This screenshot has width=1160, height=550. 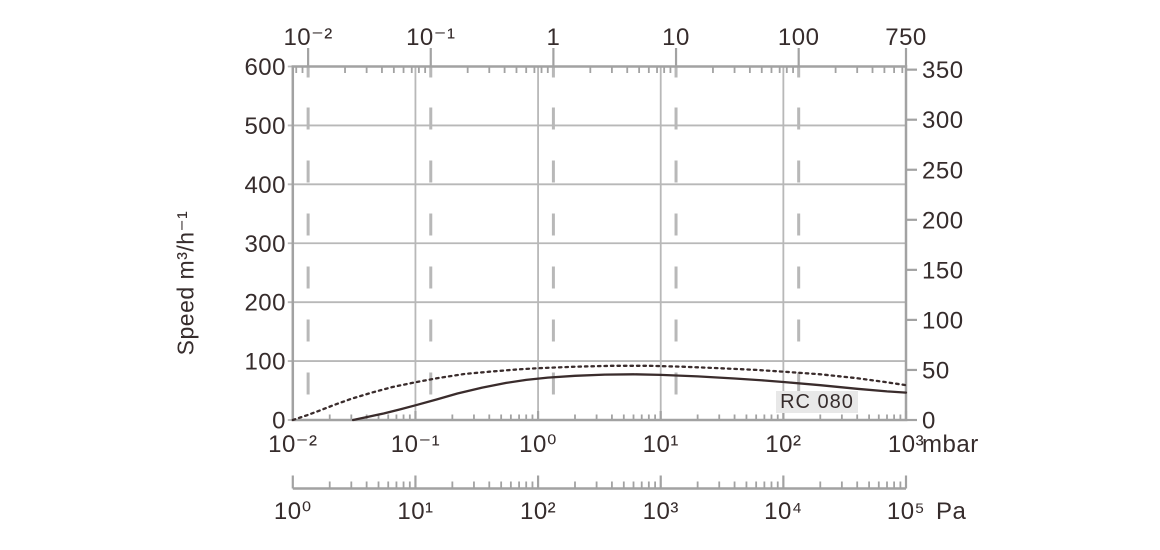 I want to click on bottom-tick-label: 10³, so click(x=906, y=444).